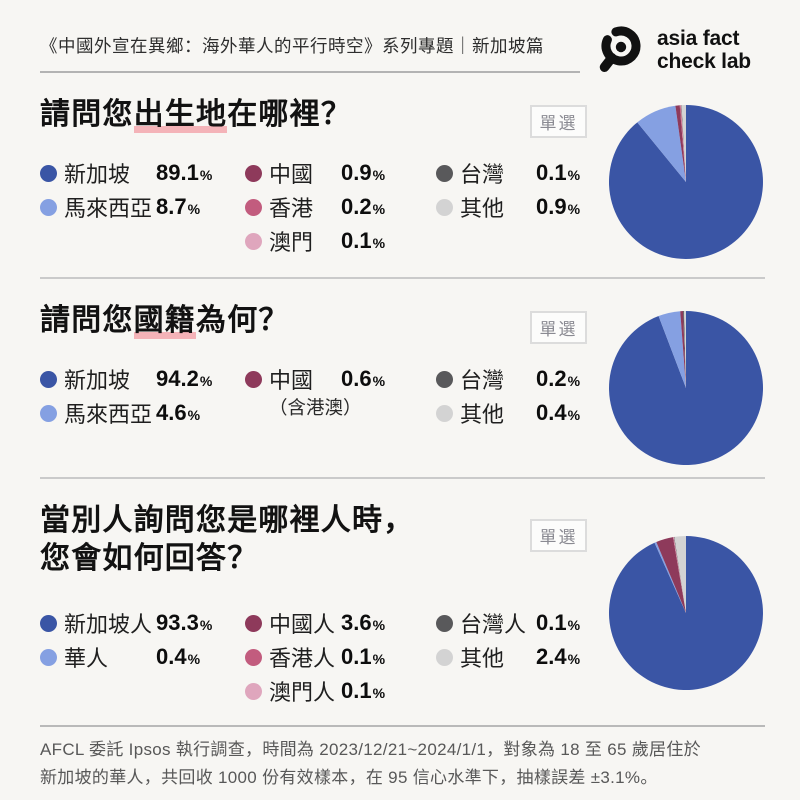  Describe the element at coordinates (363, 622) in the screenshot. I see `legend-value: 3.6%` at that location.